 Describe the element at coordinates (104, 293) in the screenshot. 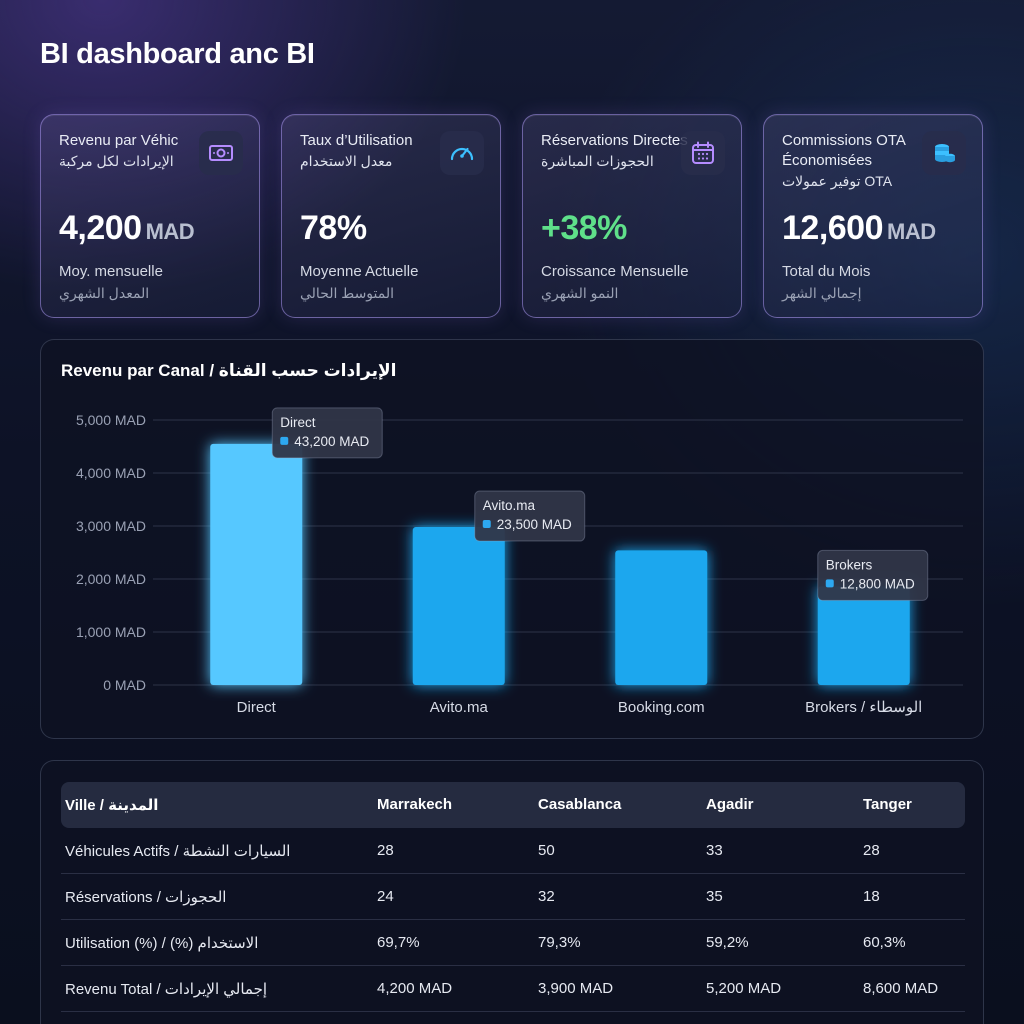

I see `kpi-subtitle-arabic: المعدل الشهري` at that location.